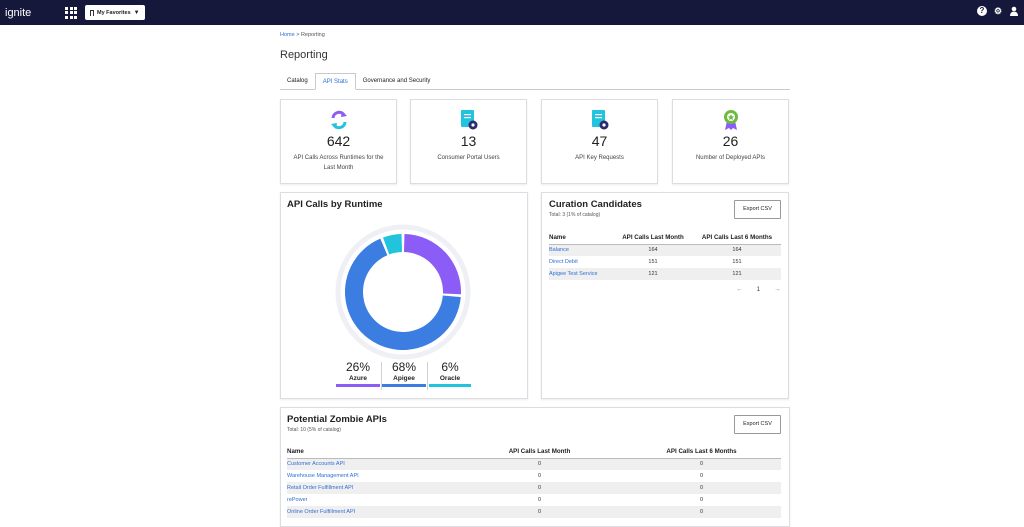 Image resolution: width=1024 pixels, height=527 pixels. I want to click on tab-catalog: Catalog, so click(297, 81).